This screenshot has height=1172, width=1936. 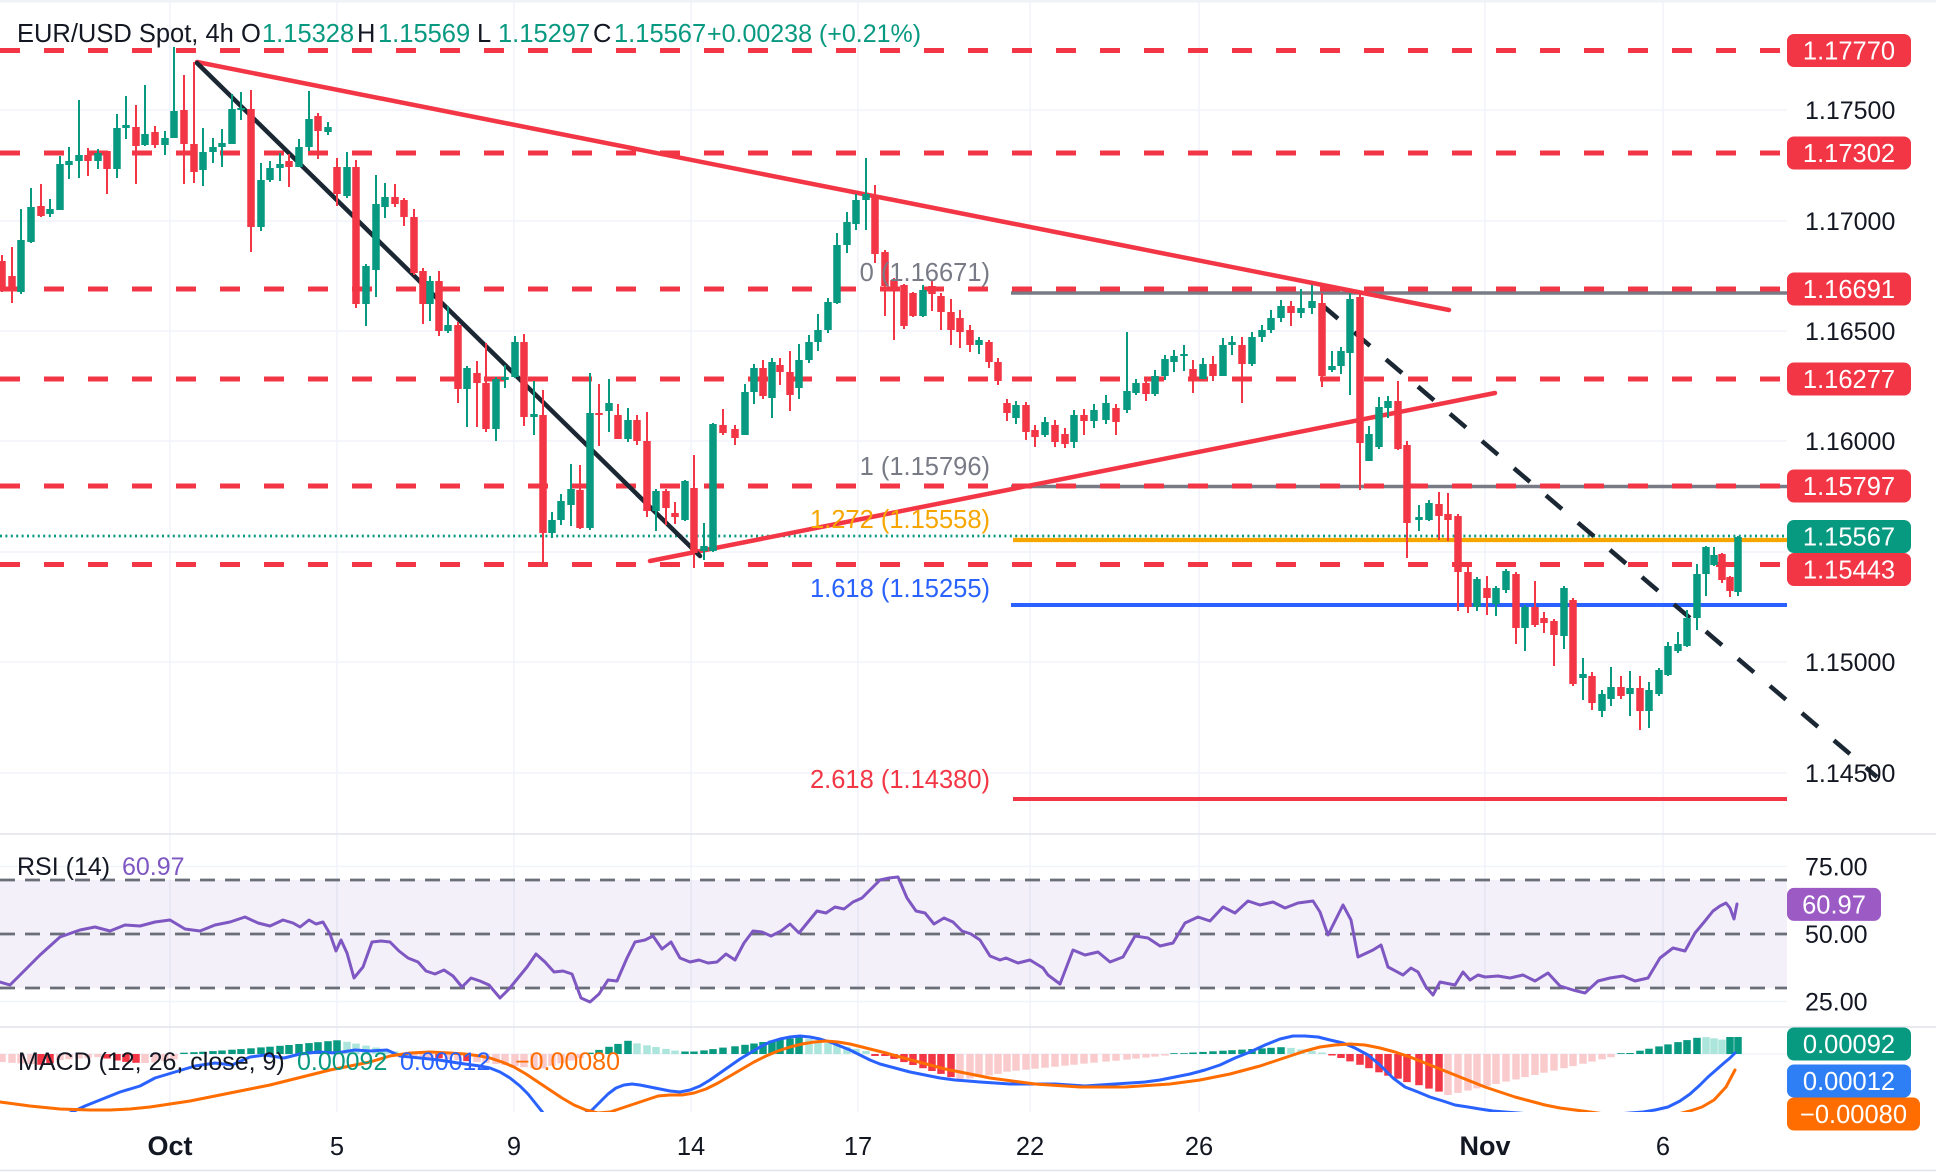 What do you see at coordinates (169, 1146) in the screenshot?
I see `svg-text: Oct` at bounding box center [169, 1146].